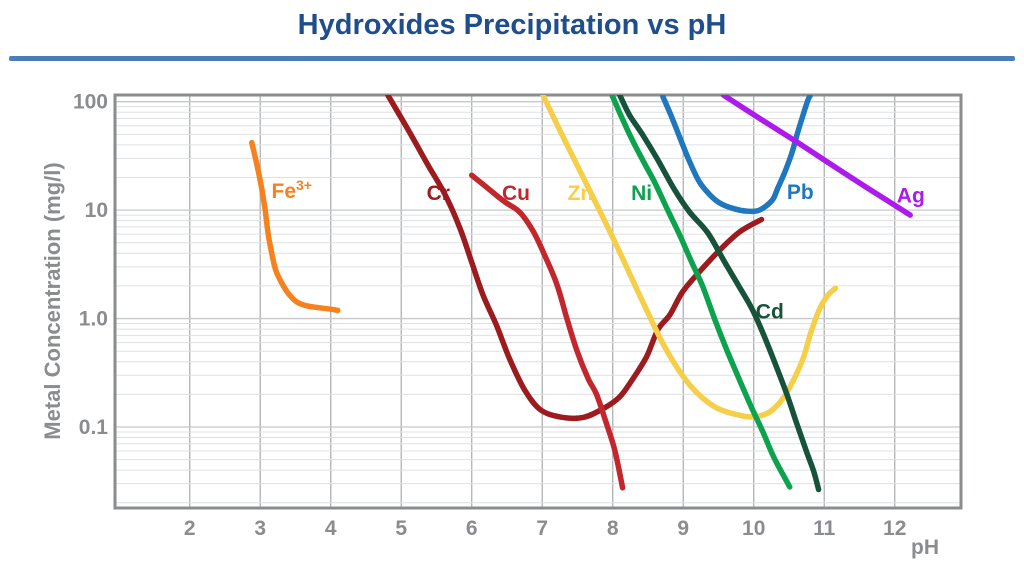  Describe the element at coordinates (894, 528) in the screenshot. I see `x-tick-12: 12` at that location.